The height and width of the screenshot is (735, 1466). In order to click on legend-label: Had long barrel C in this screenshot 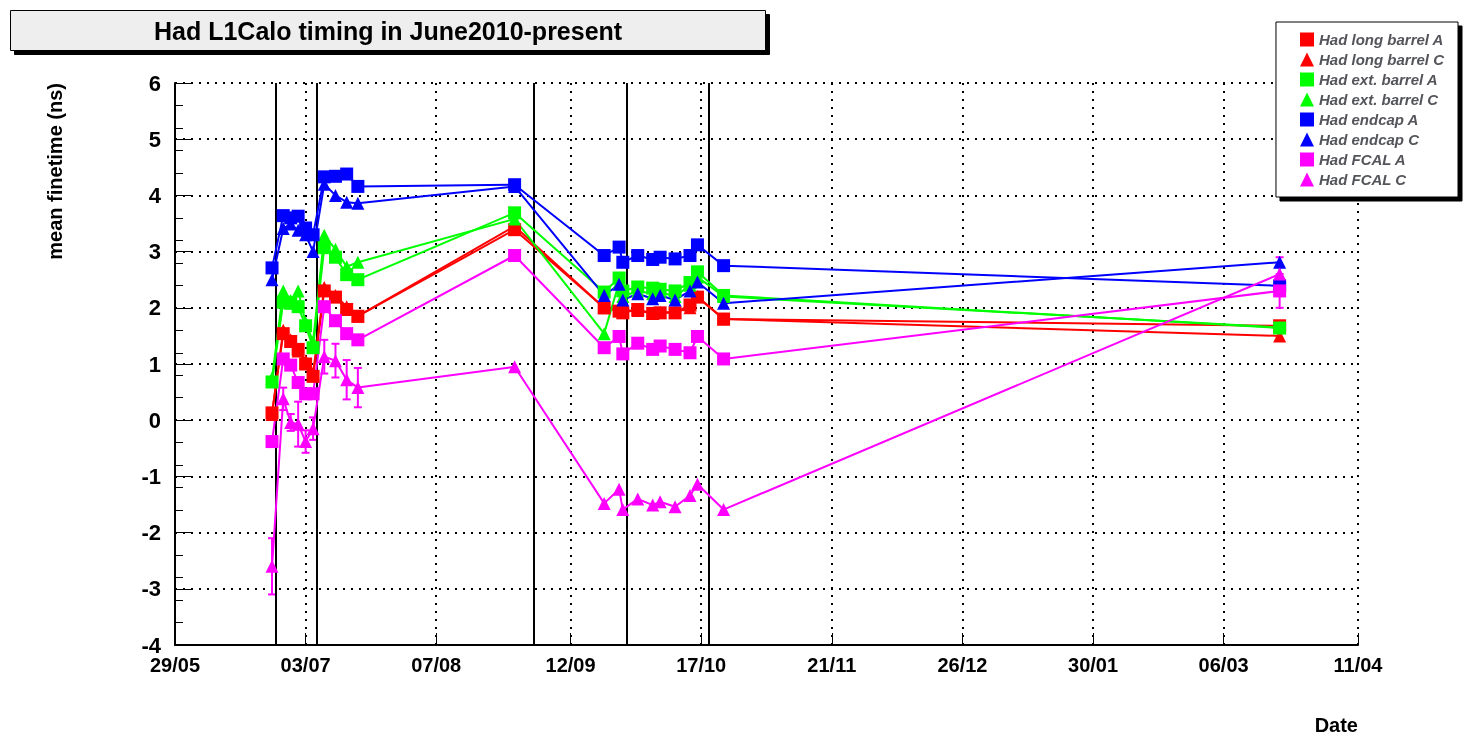, I will do `click(1382, 59)`.